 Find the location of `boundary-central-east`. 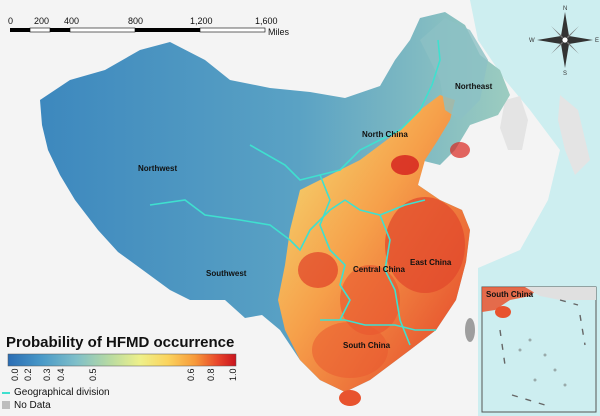

boundary-central-east is located at coordinates (395, 280).